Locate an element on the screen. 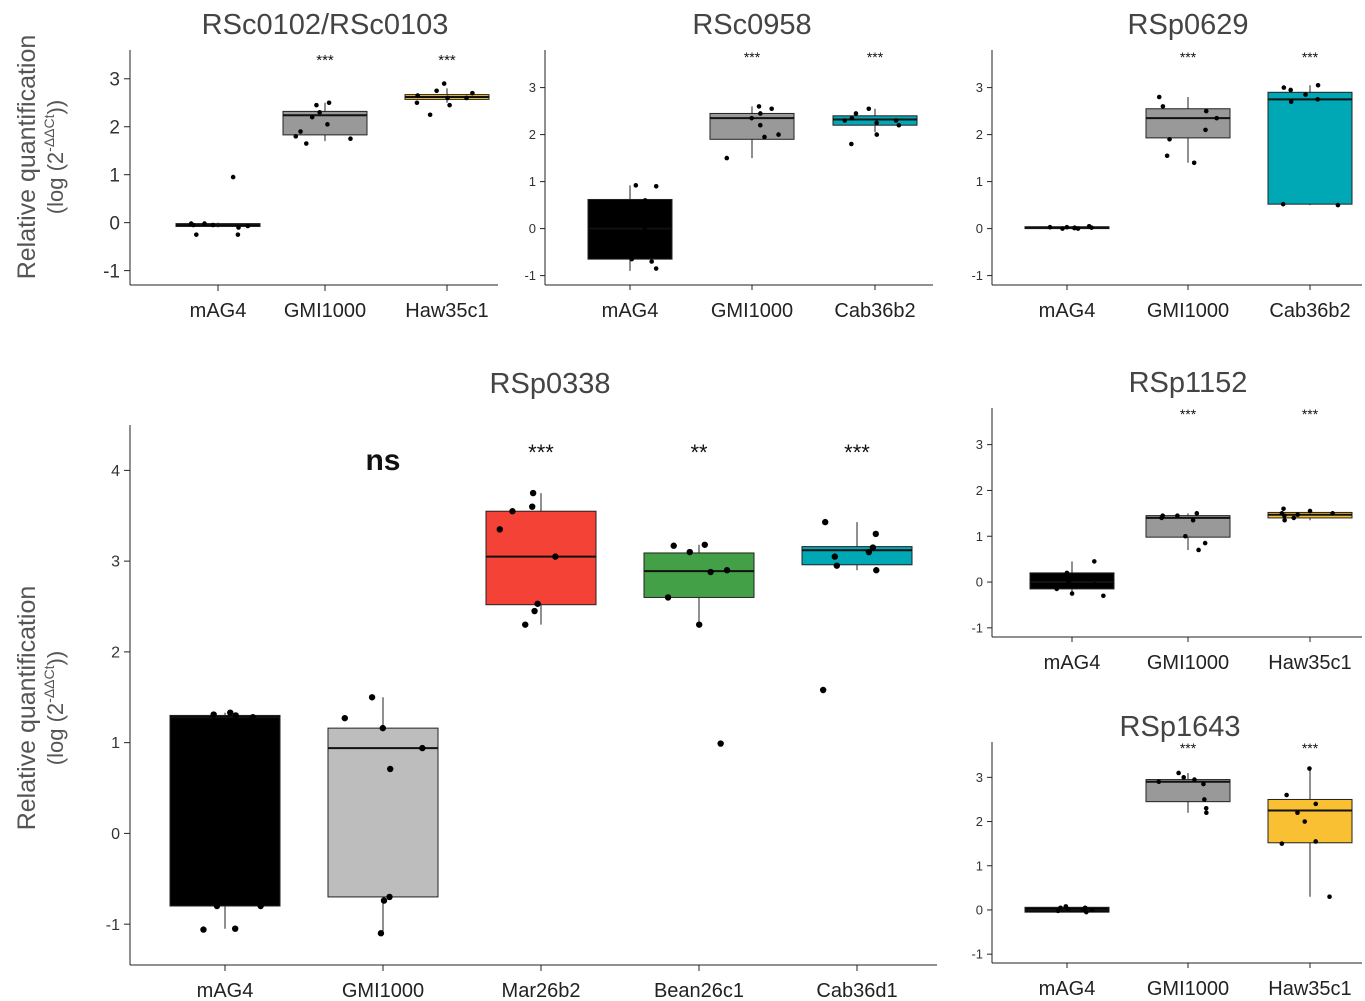  x-tick-label: Haw35c1 is located at coordinates (1309, 989).